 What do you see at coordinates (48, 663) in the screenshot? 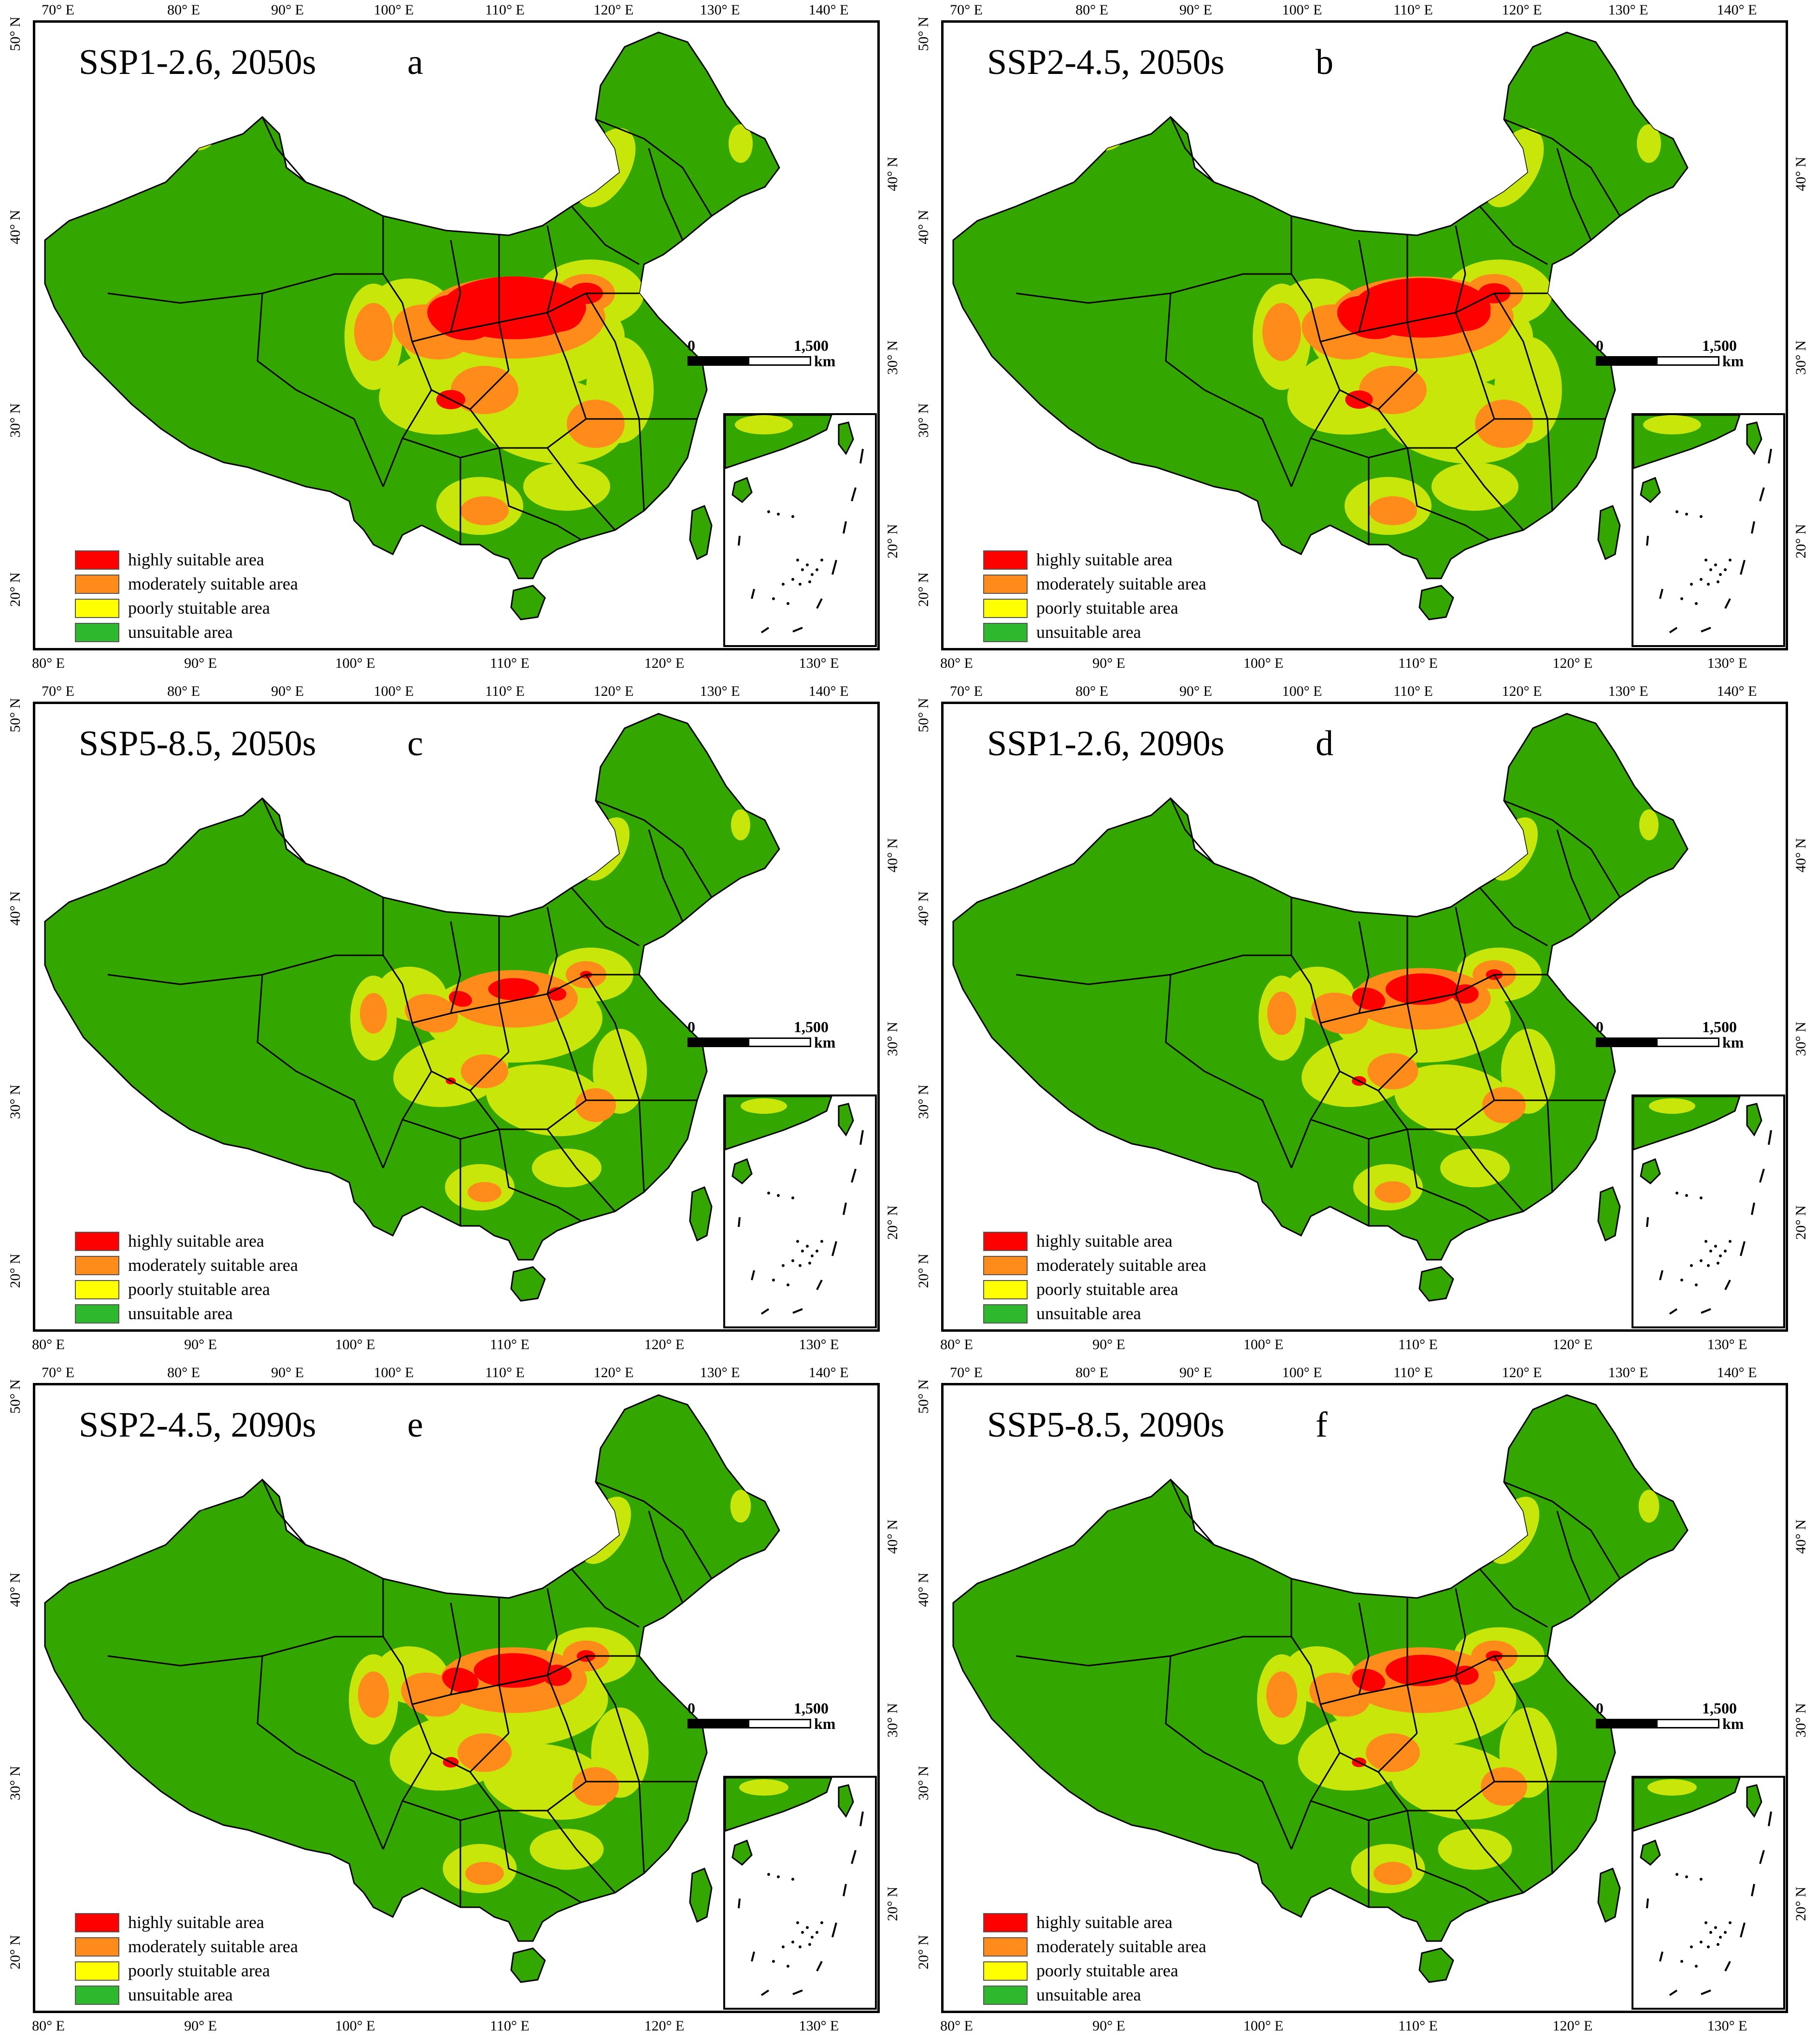
I see `bottom-tick-label: 80° E` at bounding box center [48, 663].